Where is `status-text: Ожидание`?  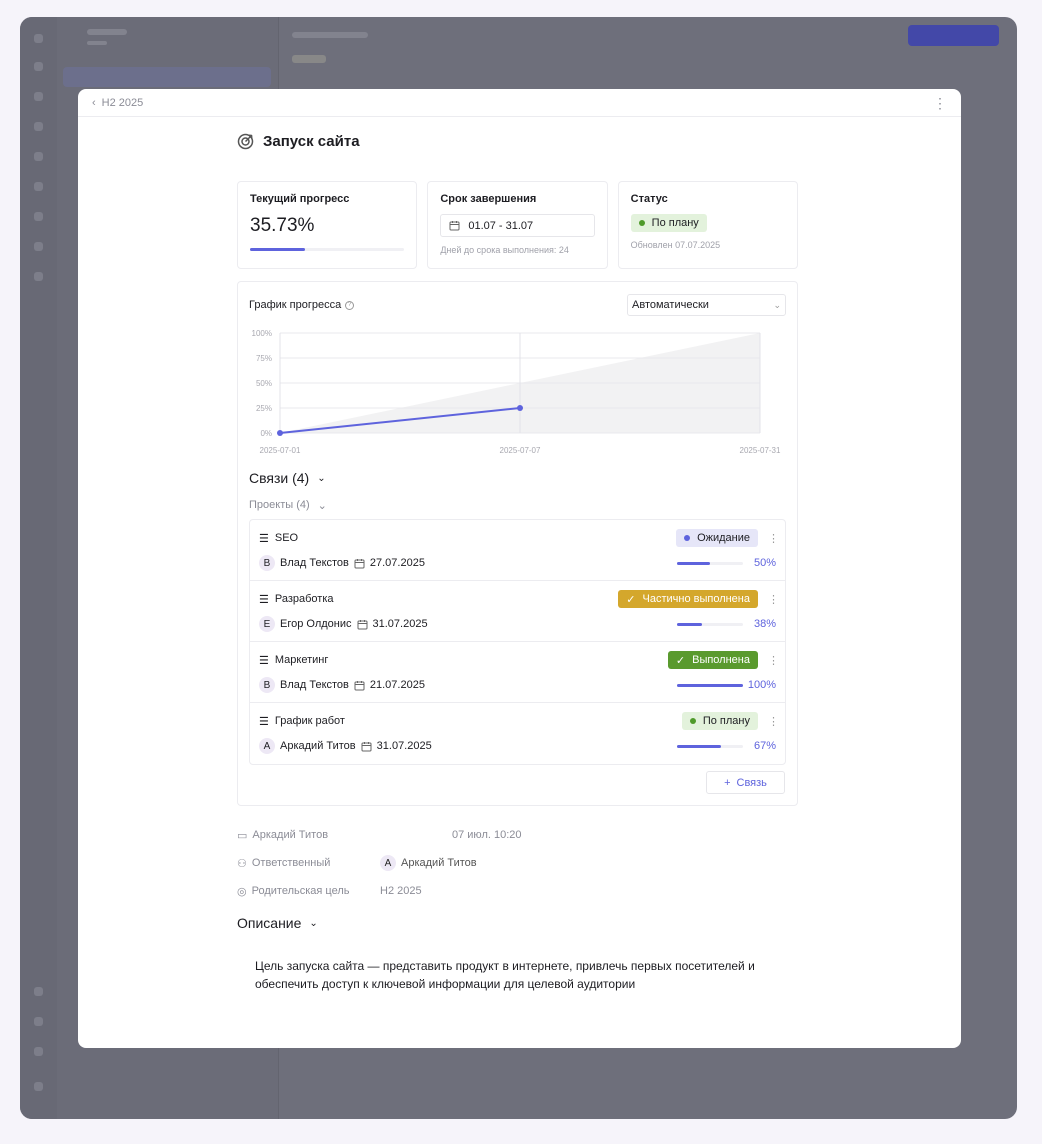 status-text: Ожидание is located at coordinates (723, 538).